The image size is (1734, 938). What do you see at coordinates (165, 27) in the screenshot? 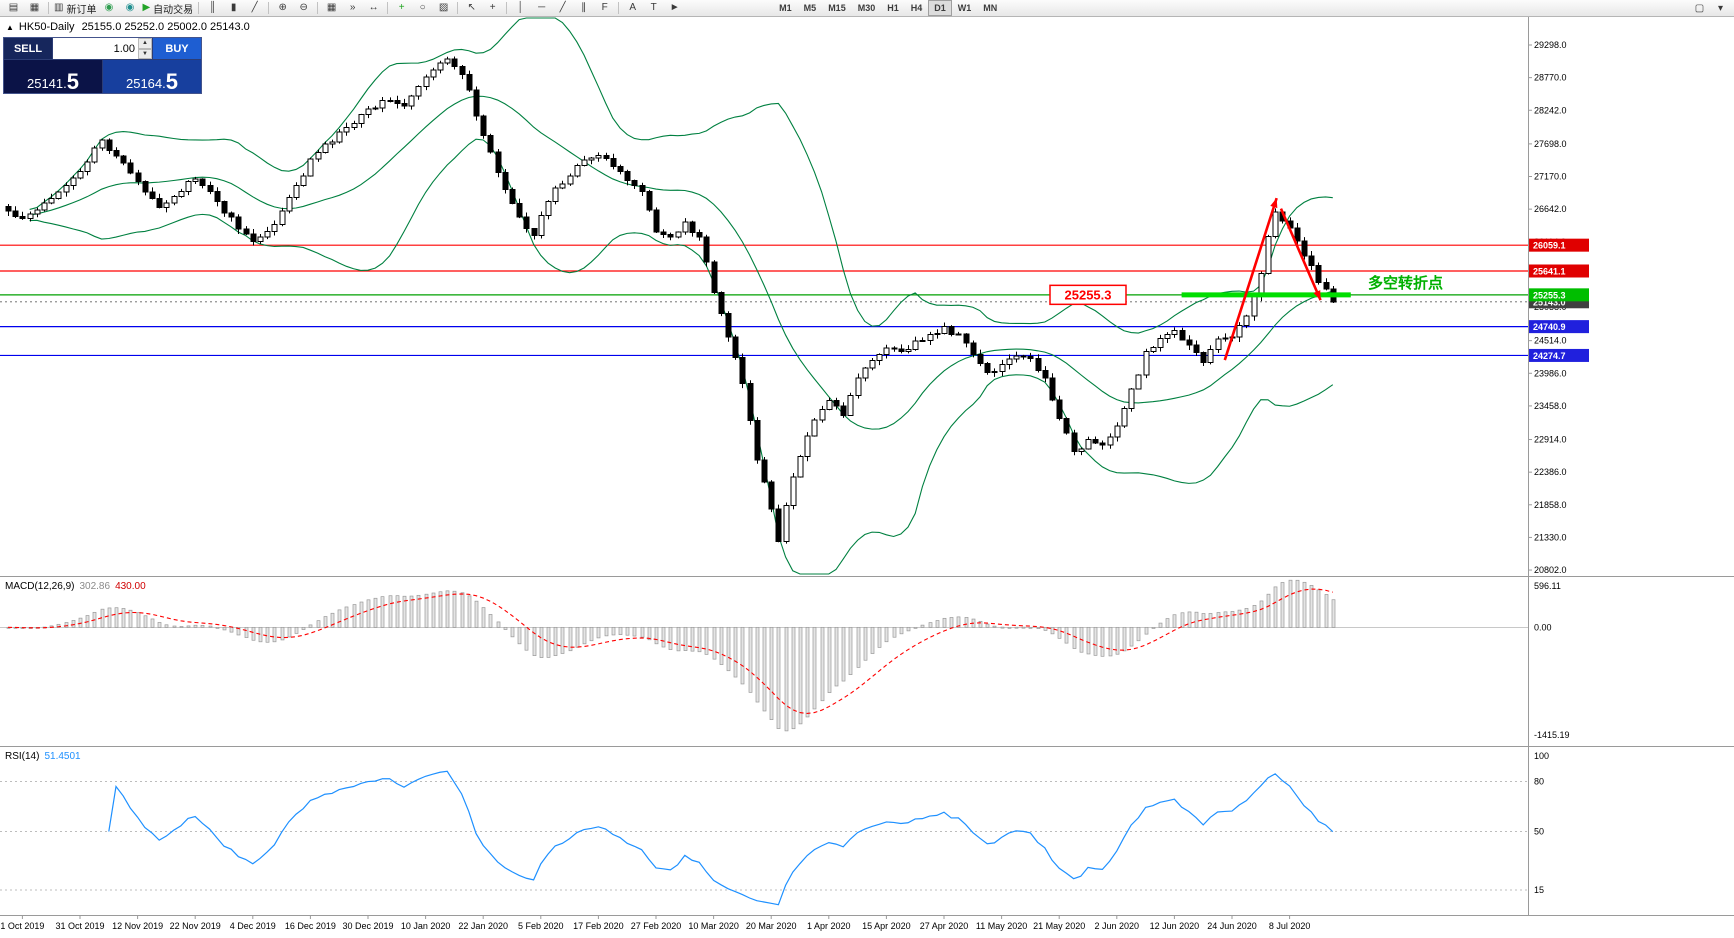
I see `chart-ohlc-values: 25155.0 25252.0 25002.0 25143.0` at bounding box center [165, 27].